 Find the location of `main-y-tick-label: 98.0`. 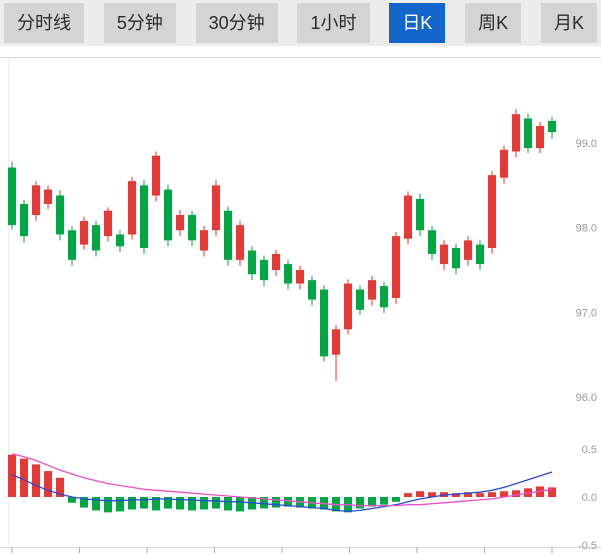

main-y-tick-label: 98.0 is located at coordinates (586, 229).